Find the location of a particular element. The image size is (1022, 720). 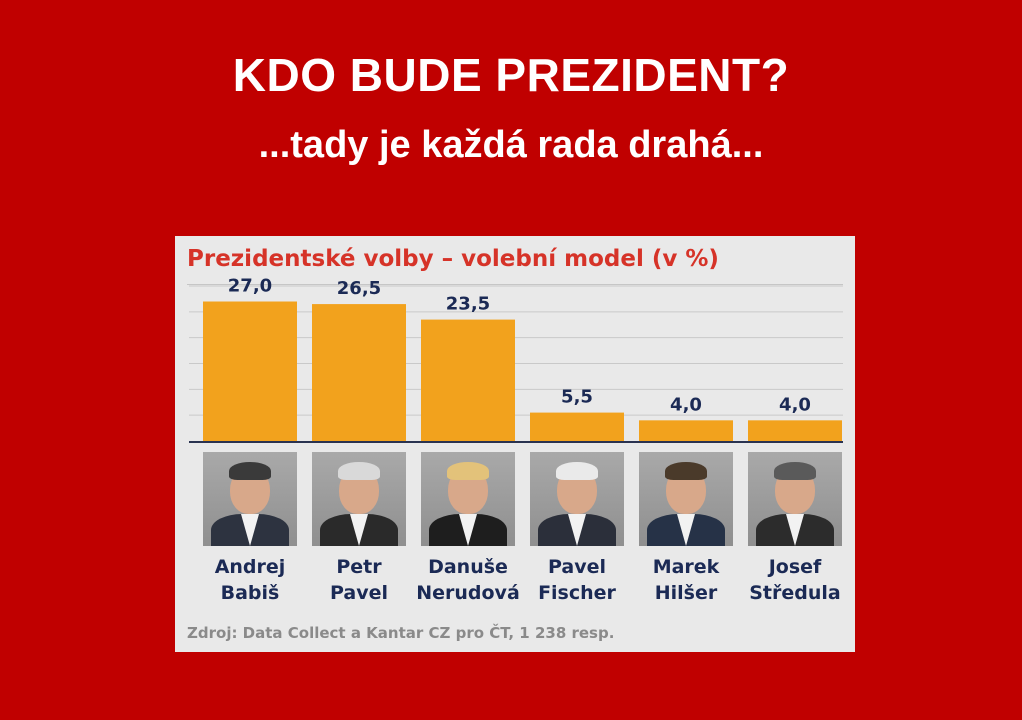

candidate-name: Marek Hilšer is located at coordinates (686, 580).